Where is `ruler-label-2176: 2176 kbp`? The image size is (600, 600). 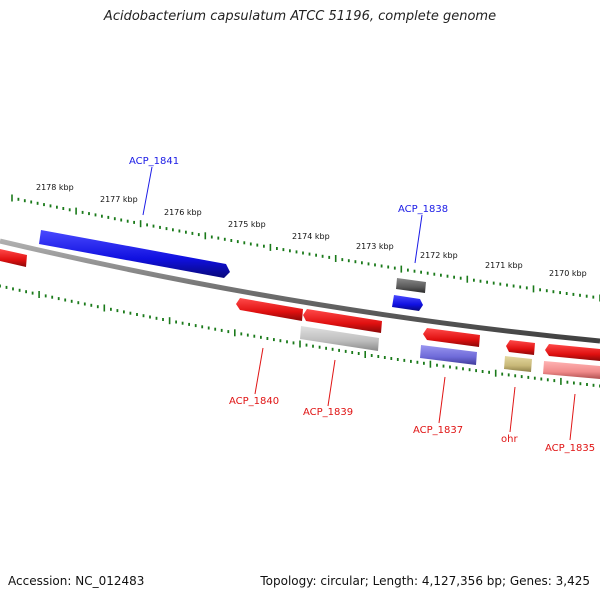
ruler-label-2176: 2176 kbp is located at coordinates (183, 212).